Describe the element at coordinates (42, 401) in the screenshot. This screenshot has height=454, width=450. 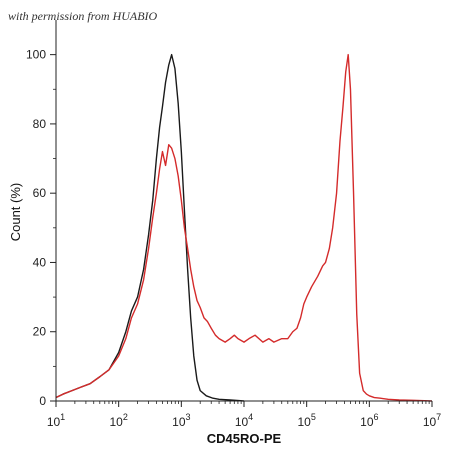
I see `y-tick-label: 0` at that location.